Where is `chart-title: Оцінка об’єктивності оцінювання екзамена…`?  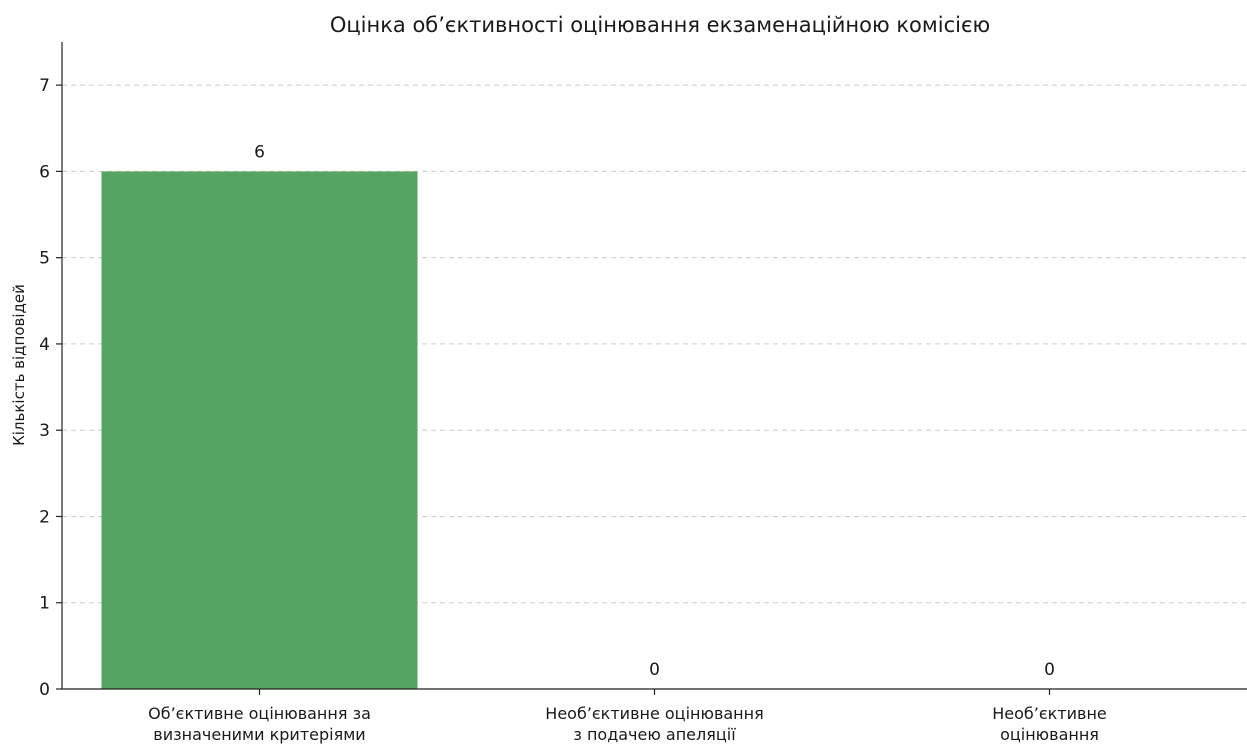 chart-title: Оцінка об’єктивності оцінювання екзамена… is located at coordinates (660, 25).